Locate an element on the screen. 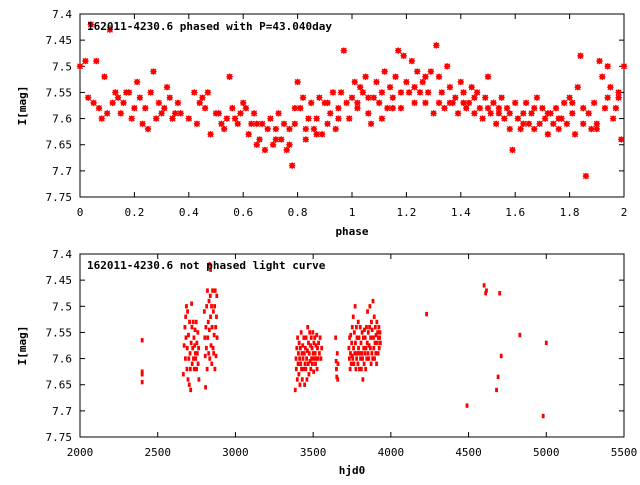  phased-y-tick-label: 7.5 is located at coordinates (62, 66).